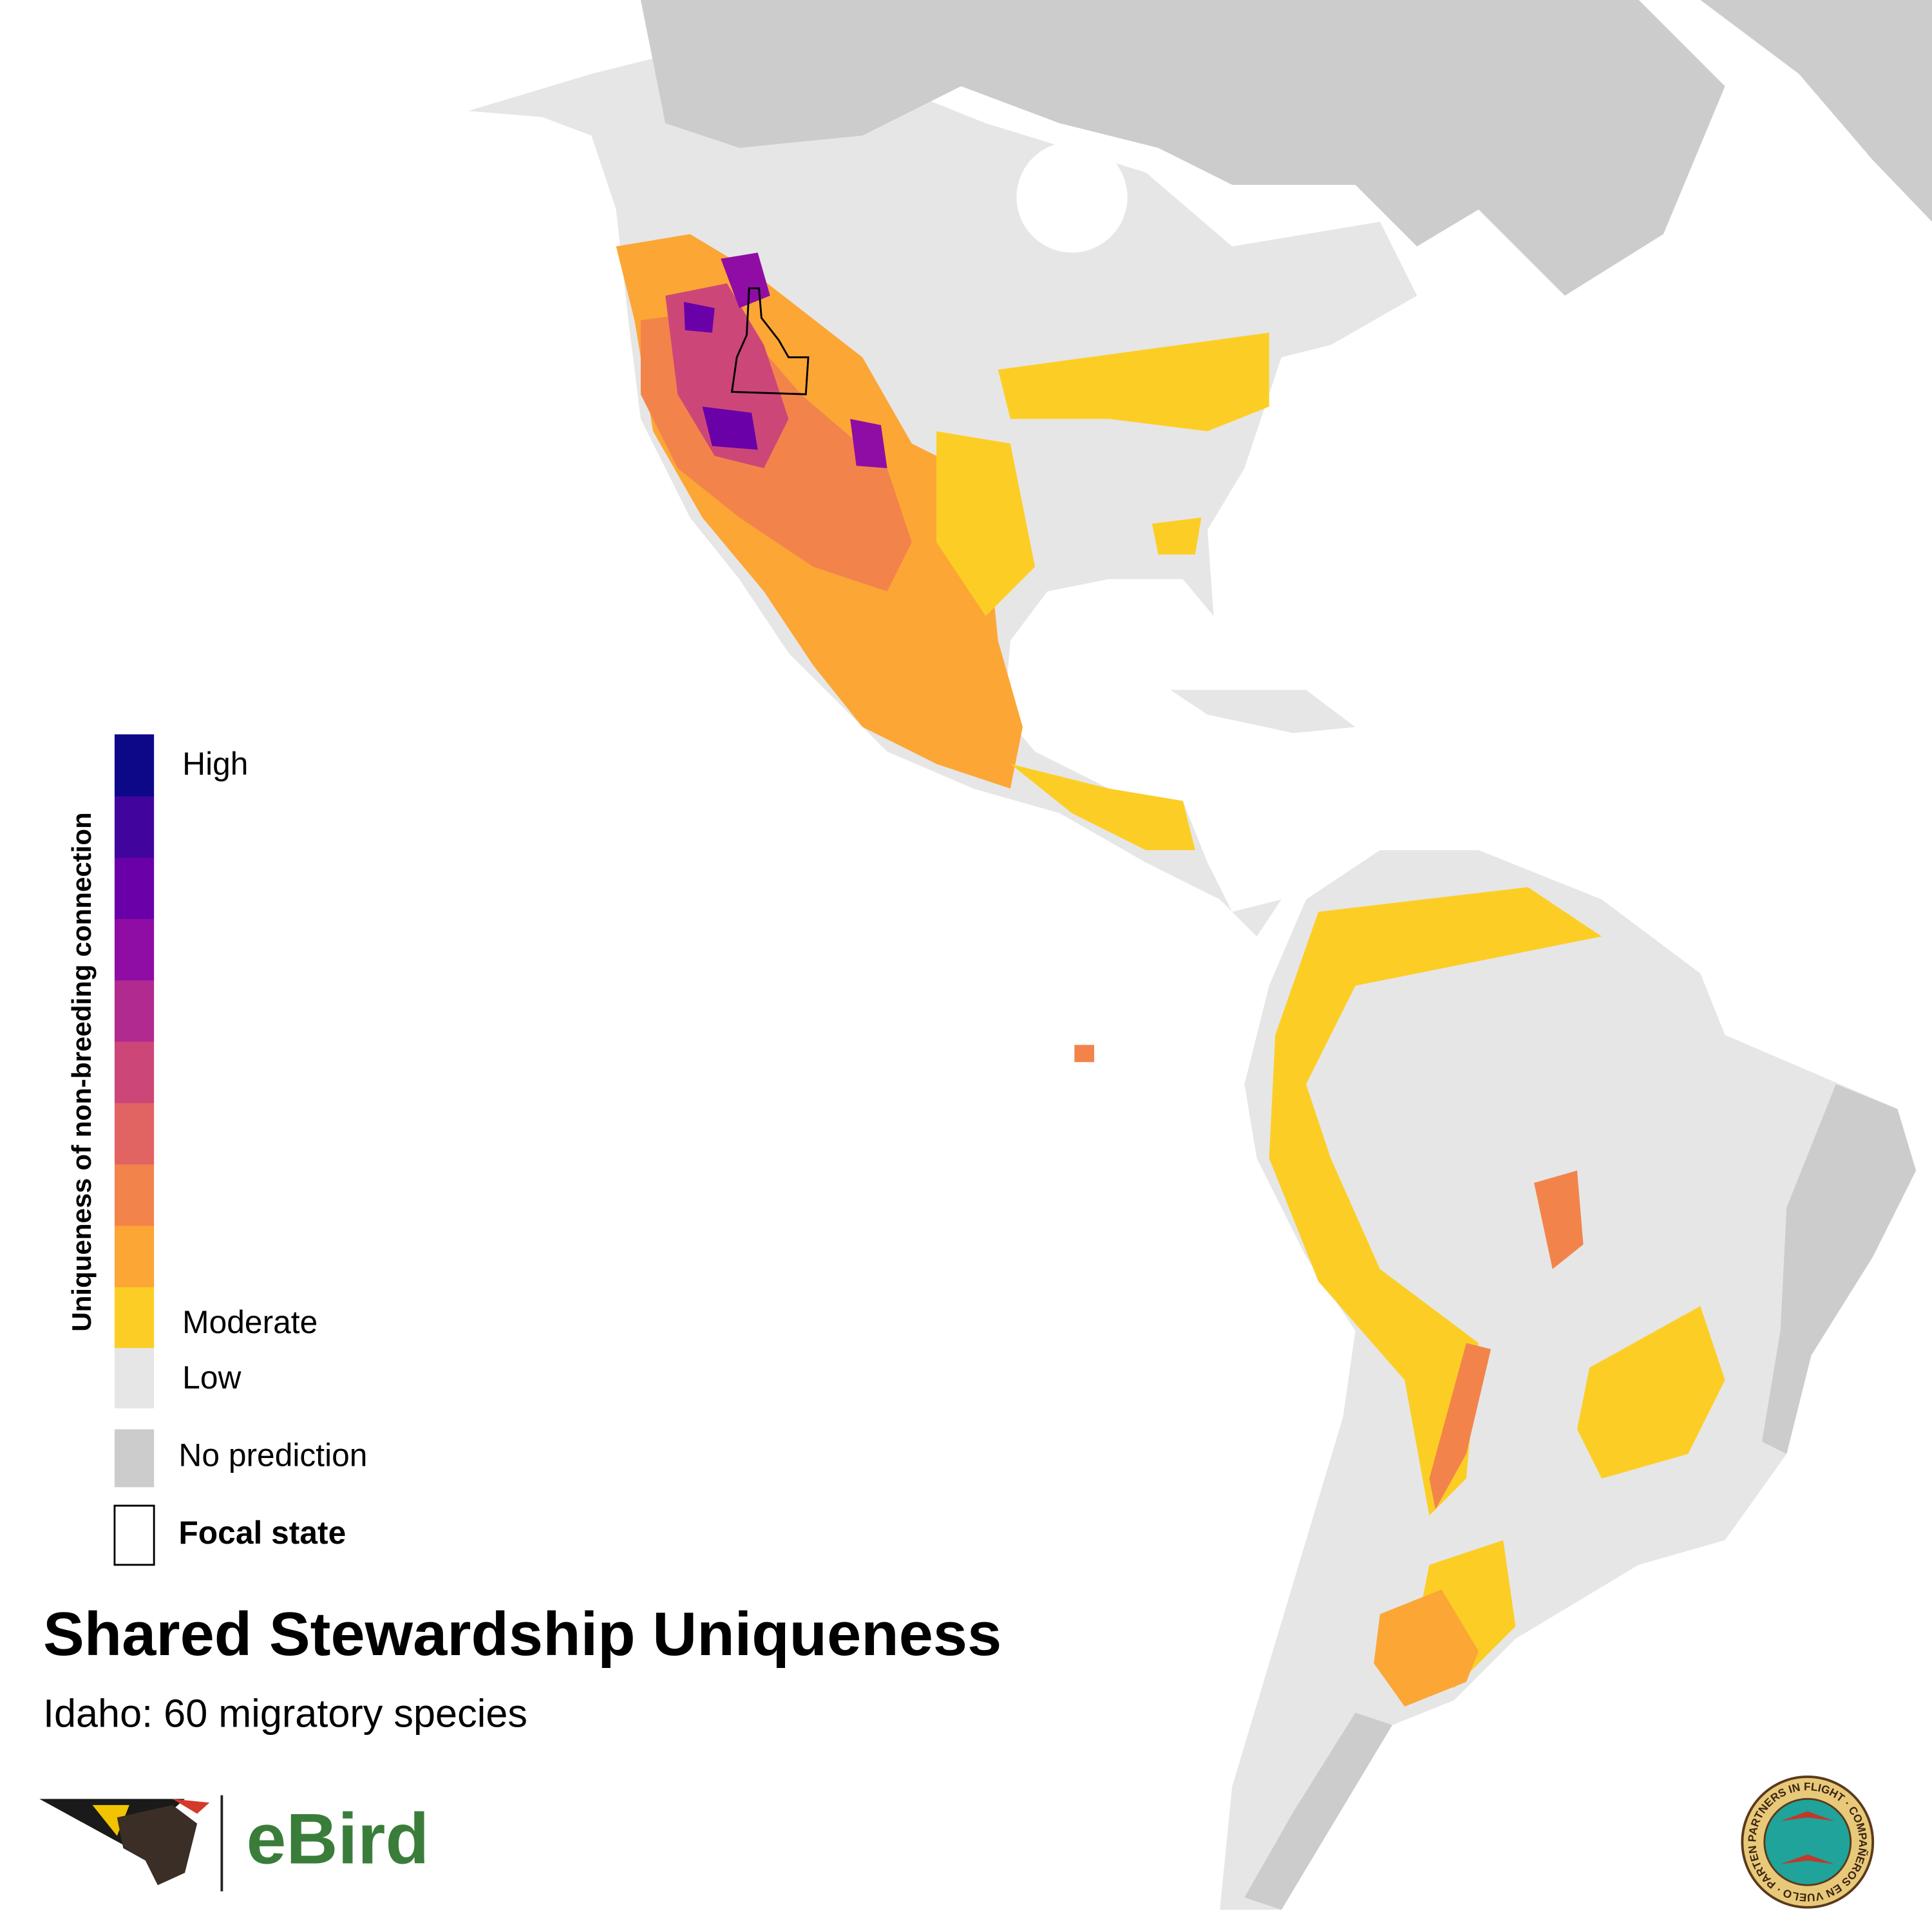 The height and width of the screenshot is (1932, 1932). I want to click on legend-low-swatch, so click(135, 1378).